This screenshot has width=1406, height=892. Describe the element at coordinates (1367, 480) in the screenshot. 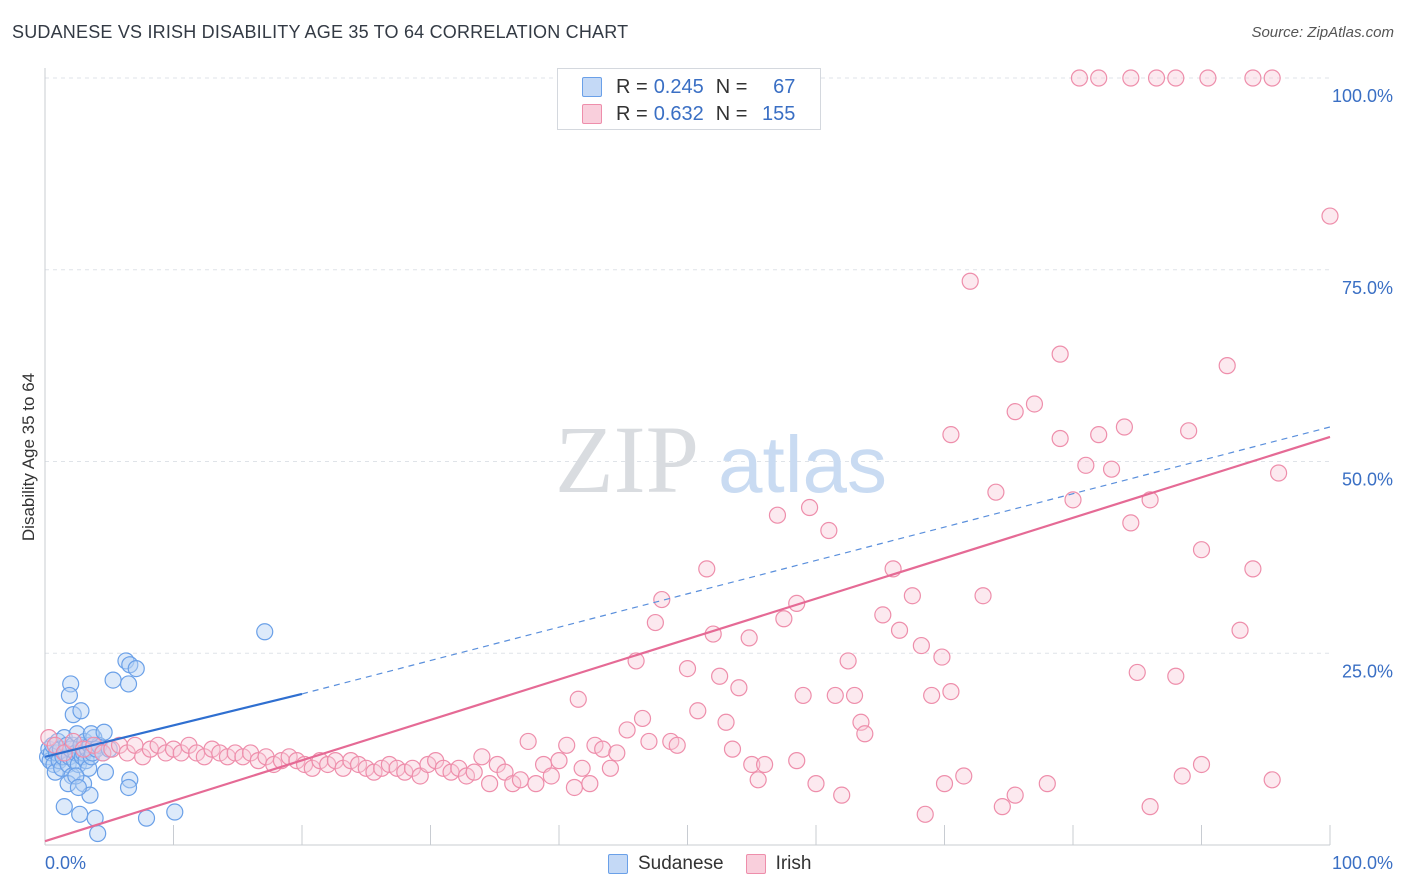

I see `y-tick-label: 50.0%` at that location.